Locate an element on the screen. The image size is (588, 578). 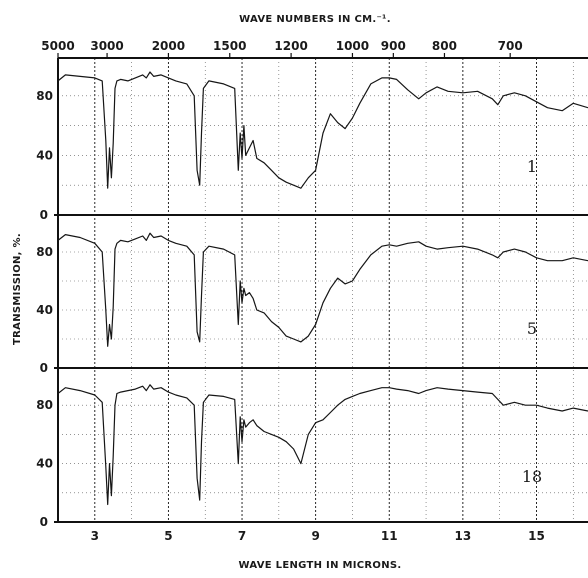
top-tick-label: 1500 is located at coordinates (229, 46).